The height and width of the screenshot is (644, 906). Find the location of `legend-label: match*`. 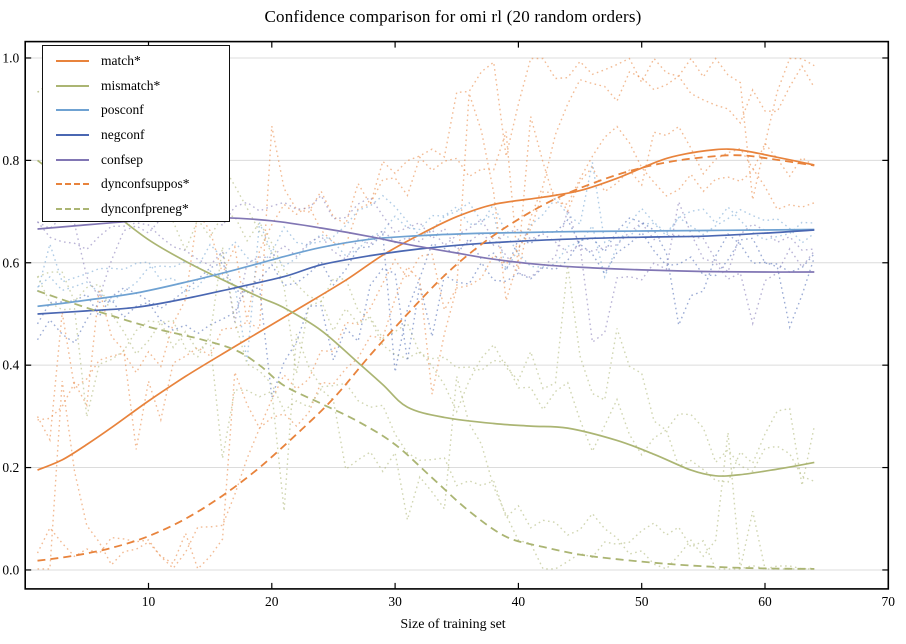

legend-label: match* is located at coordinates (121, 61).